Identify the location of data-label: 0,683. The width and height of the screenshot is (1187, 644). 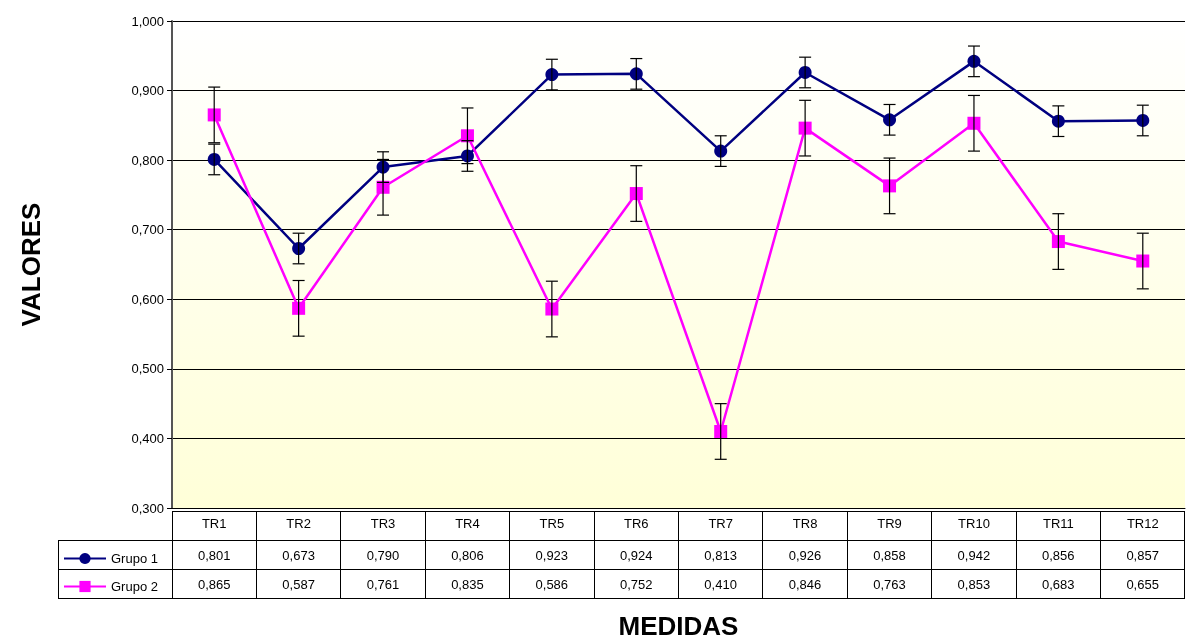
(1058, 584).